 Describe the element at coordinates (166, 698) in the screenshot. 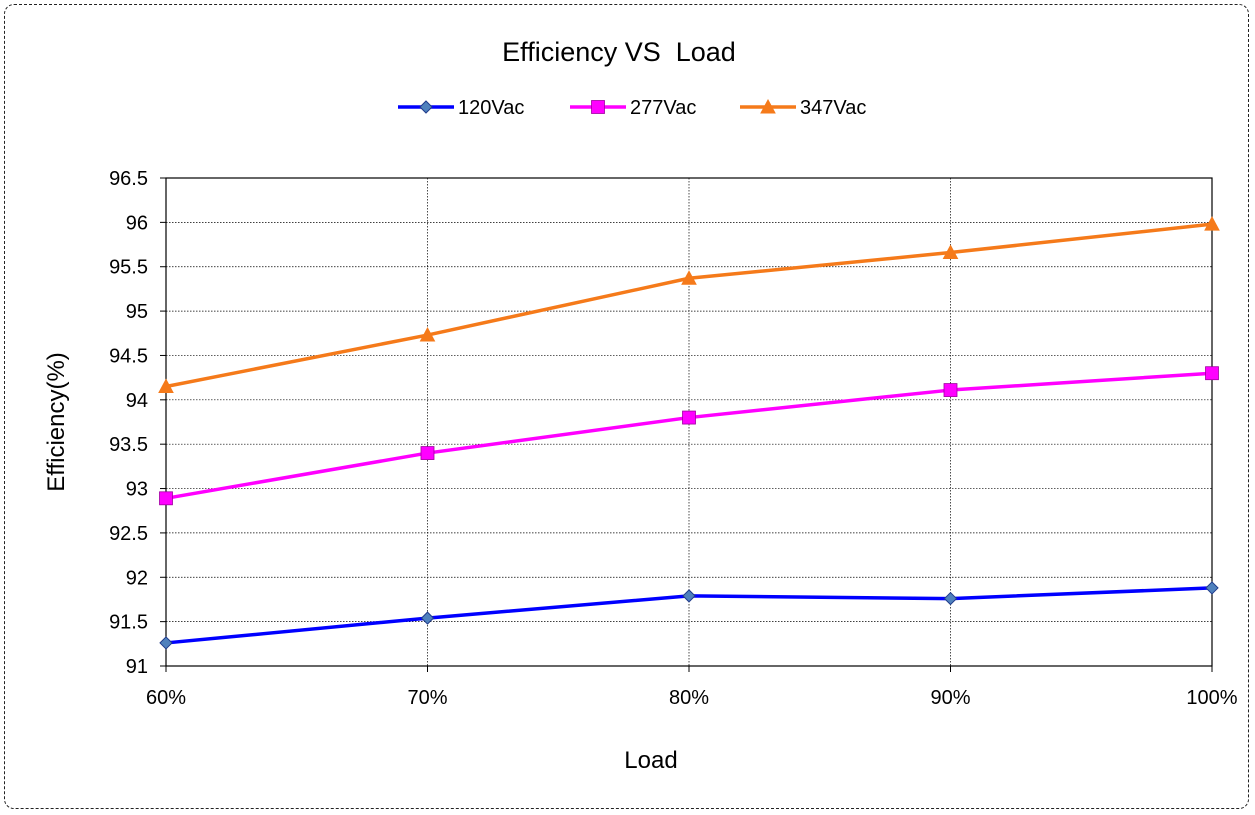

I see `x-tick-label: 60%` at that location.